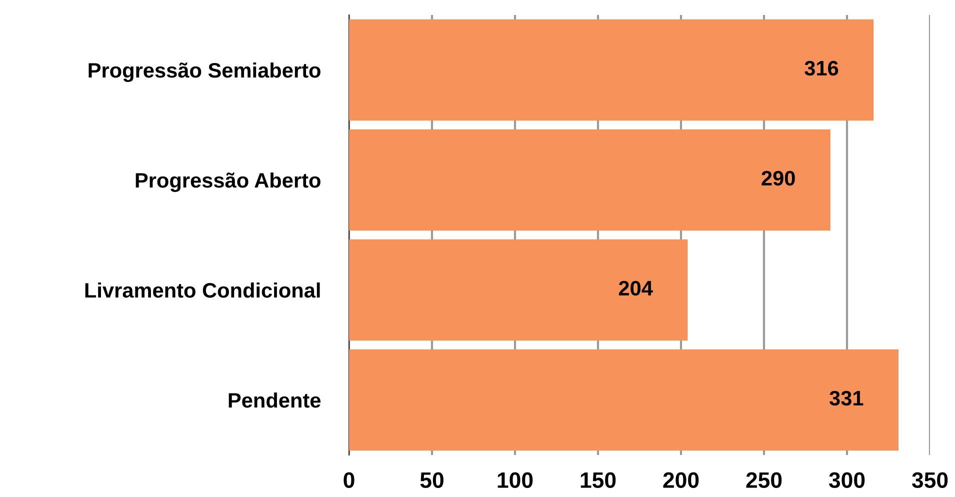 The height and width of the screenshot is (497, 955). I want to click on y-tick-label: Progressão Aberto, so click(228, 182).